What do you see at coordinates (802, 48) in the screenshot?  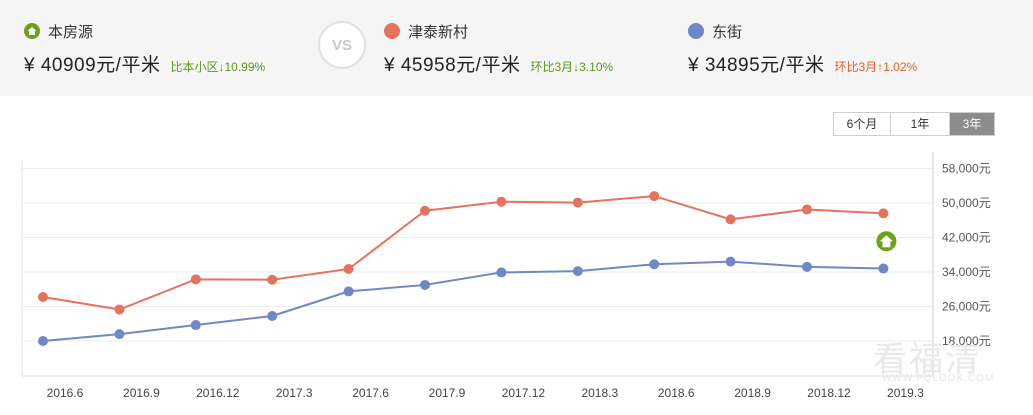 I see `compare-street-block: 东街 ¥ 34895元/平米 环比3月↑1.02%` at bounding box center [802, 48].